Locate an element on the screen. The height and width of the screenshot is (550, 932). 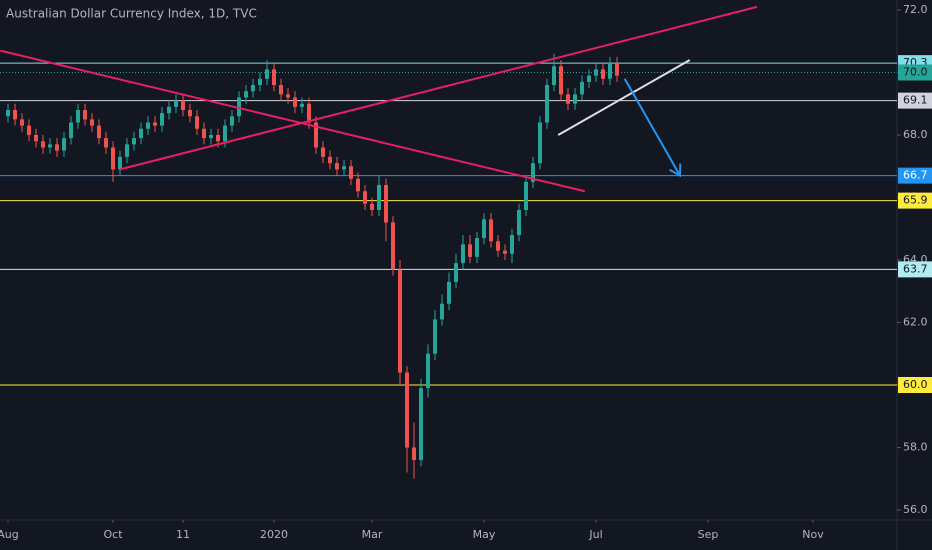
level-label: 63.7 is located at coordinates (915, 268).